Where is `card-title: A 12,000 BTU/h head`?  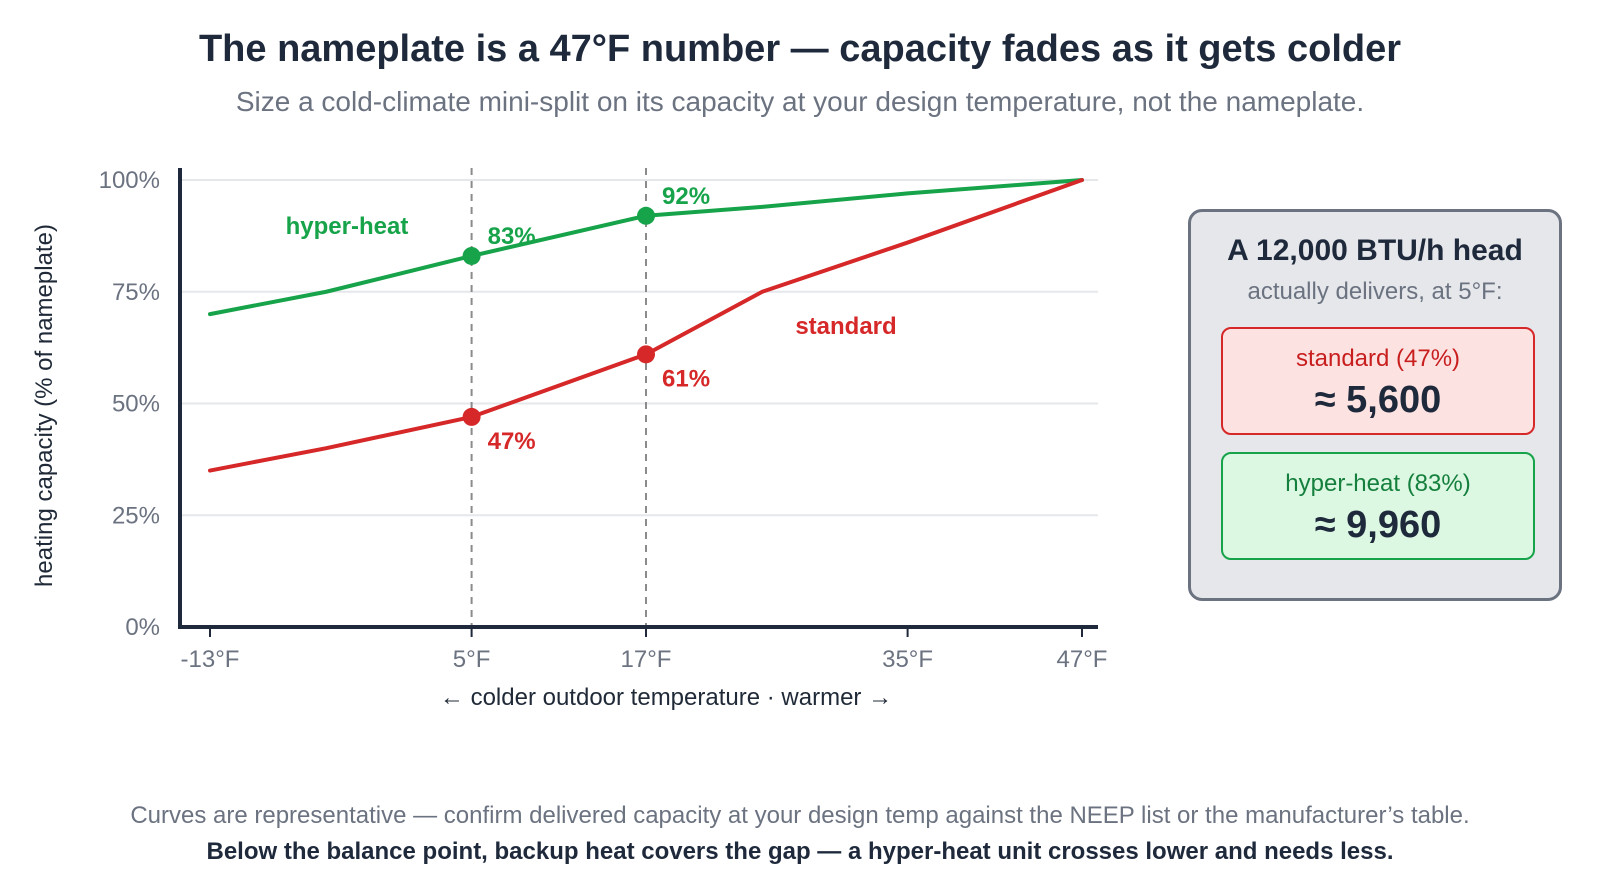 card-title: A 12,000 BTU/h head is located at coordinates (1375, 250).